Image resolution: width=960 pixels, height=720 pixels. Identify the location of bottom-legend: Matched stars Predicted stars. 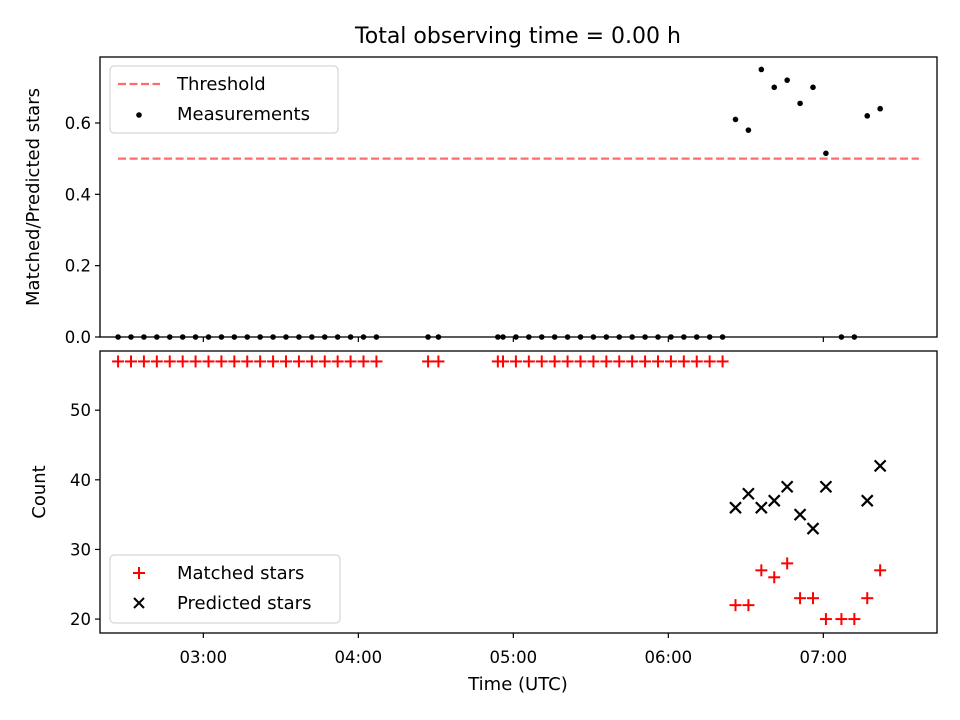
(225, 589).